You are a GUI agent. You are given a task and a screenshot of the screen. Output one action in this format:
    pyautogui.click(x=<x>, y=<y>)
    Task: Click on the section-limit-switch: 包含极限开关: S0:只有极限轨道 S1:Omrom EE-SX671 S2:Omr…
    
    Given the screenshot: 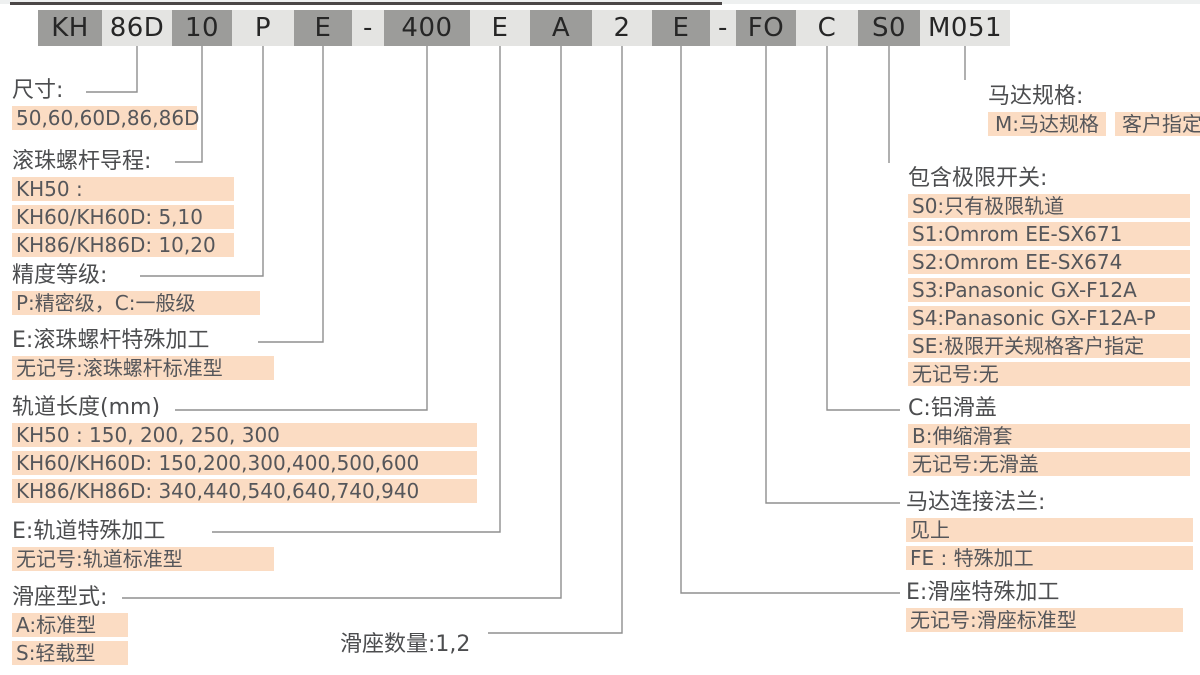 What is the action you would take?
    pyautogui.click(x=1049, y=276)
    